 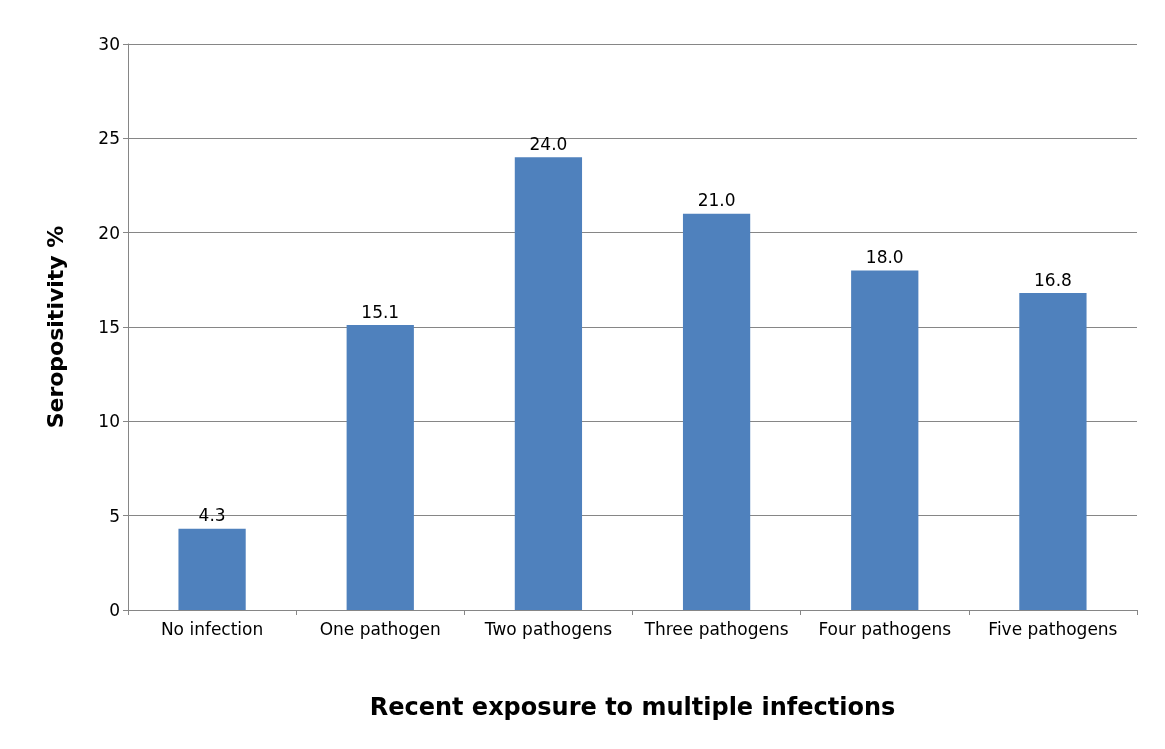 What do you see at coordinates (716, 629) in the screenshot?
I see `x-tick-label: Three pathogens` at bounding box center [716, 629].